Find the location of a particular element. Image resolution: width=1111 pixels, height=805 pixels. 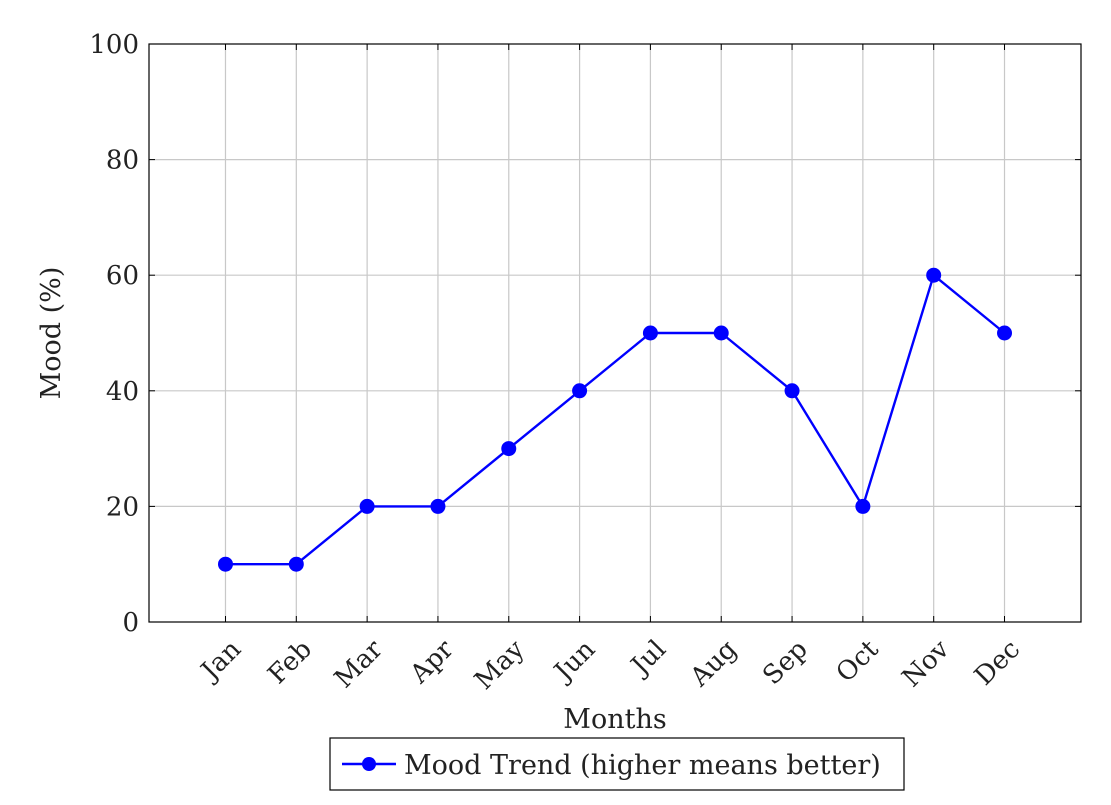

x-axis-title: Months is located at coordinates (614, 719).